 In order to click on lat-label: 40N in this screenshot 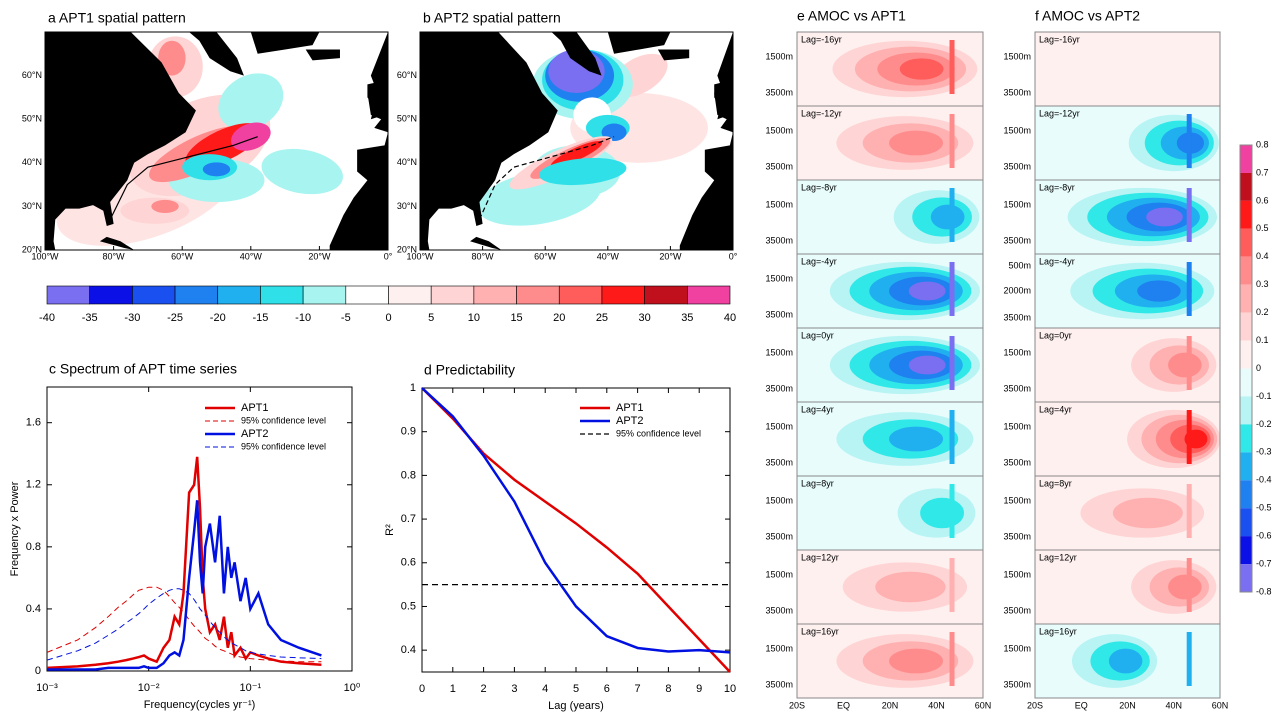, I will do `click(1173, 705)`.